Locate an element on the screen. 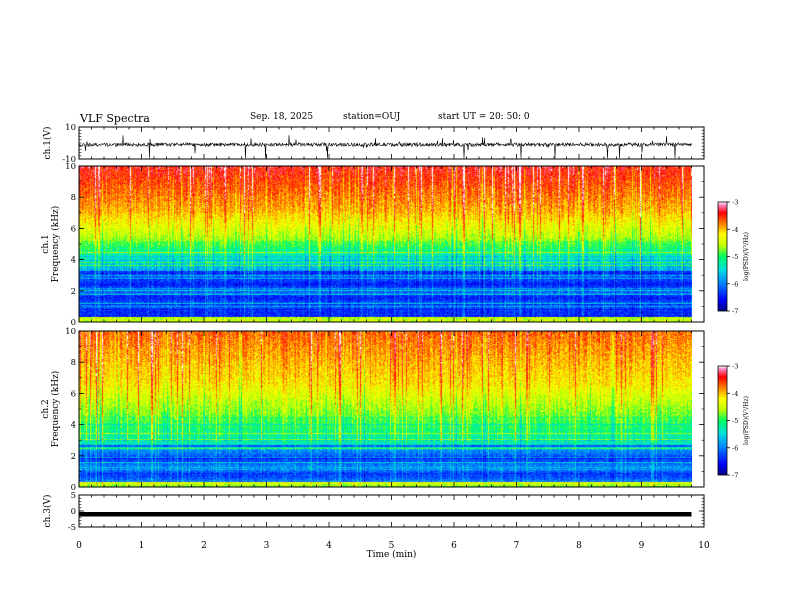 The width and height of the screenshot is (792, 612). x-tick-label: 10 is located at coordinates (704, 546).